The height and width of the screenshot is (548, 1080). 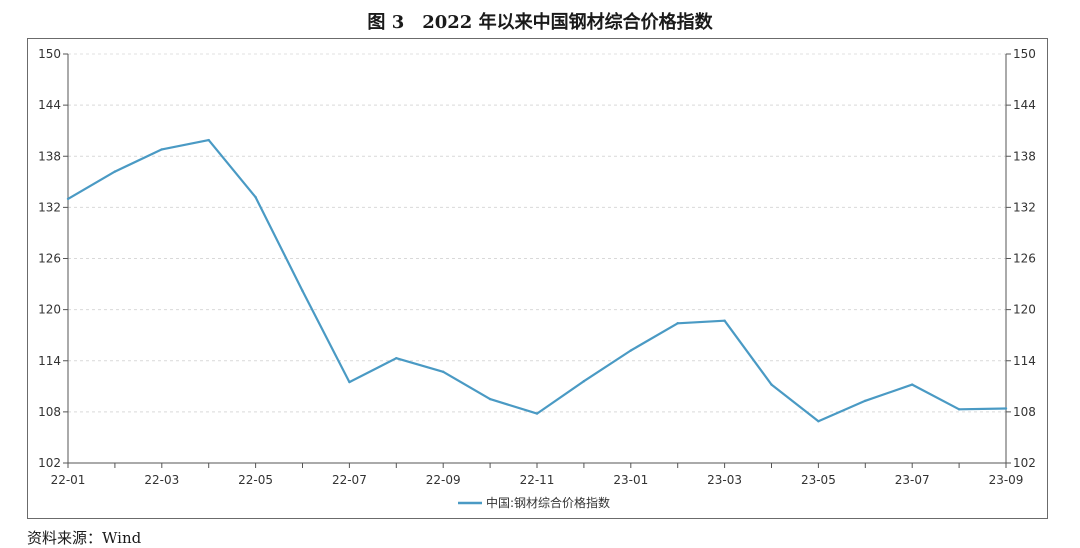 I want to click on y-tick-label-right: 120, so click(x=1024, y=310).